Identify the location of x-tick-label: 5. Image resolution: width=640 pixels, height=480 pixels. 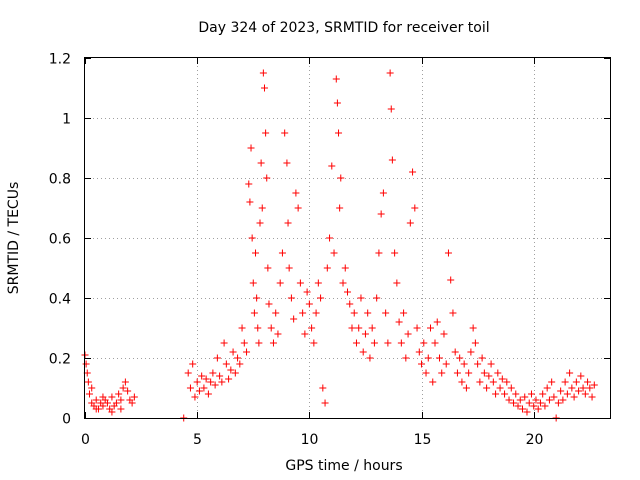
(197, 440).